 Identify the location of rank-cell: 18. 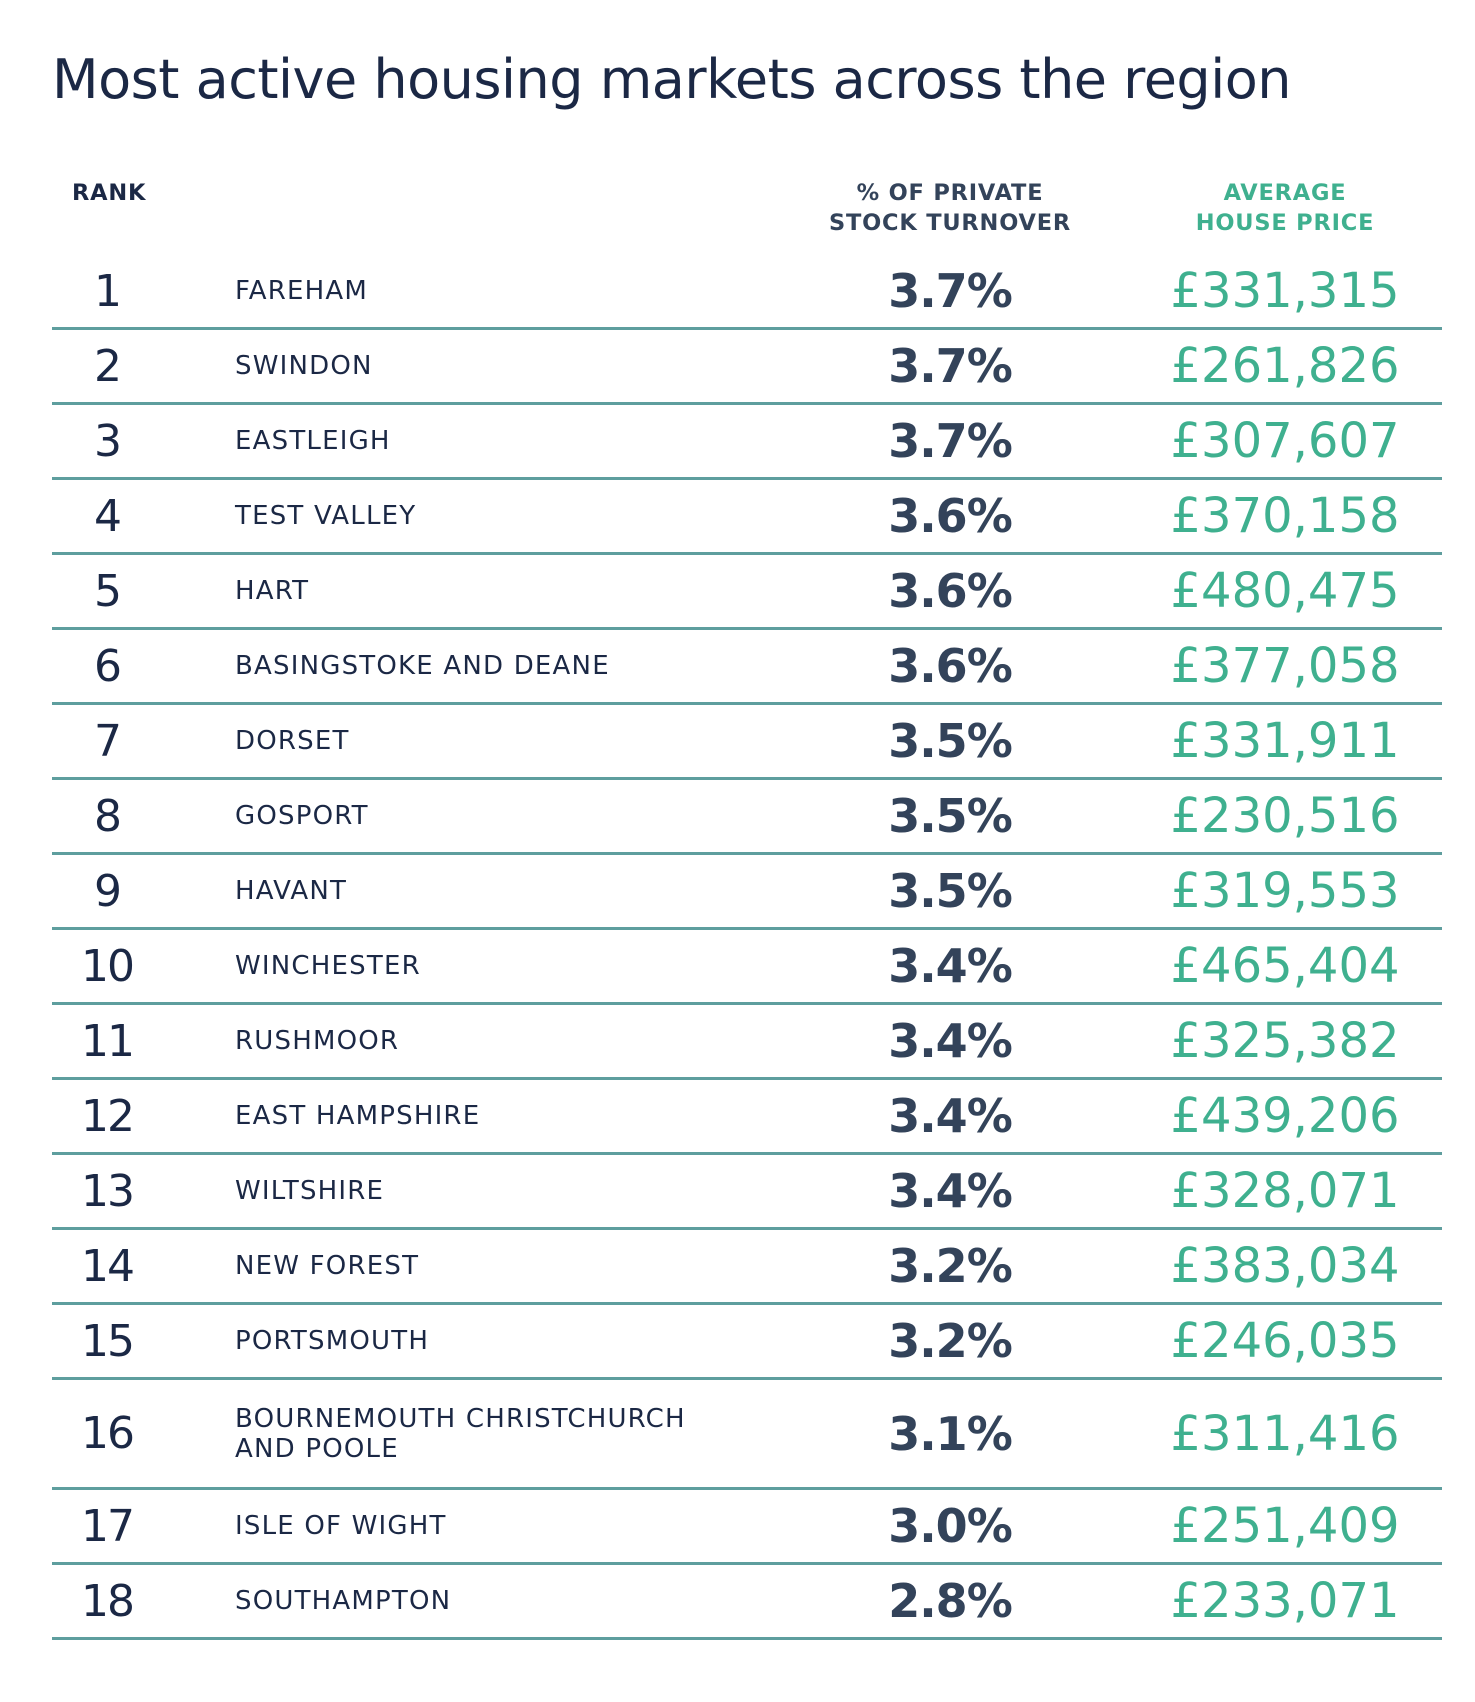
(108, 1601).